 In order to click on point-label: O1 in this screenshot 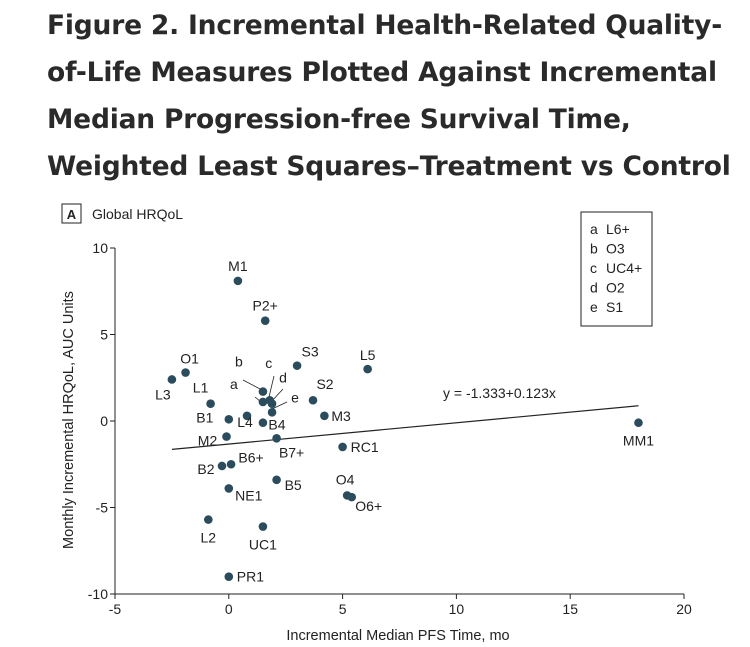, I will do `click(189, 359)`.